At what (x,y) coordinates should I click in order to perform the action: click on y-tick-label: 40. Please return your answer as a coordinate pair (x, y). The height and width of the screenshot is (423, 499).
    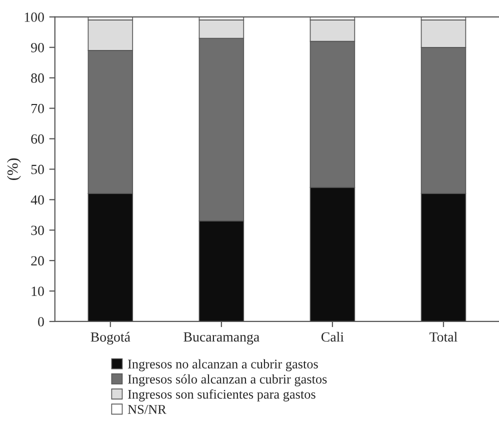
    Looking at the image, I should click on (37, 200).